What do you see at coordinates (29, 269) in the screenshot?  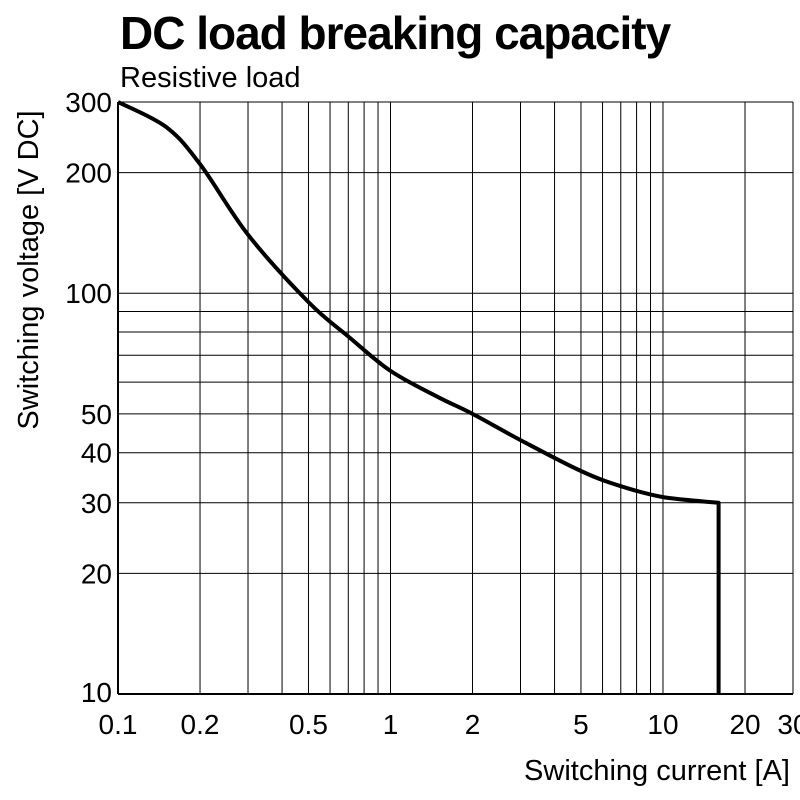 I see `y-axis-label: Switching voltage [V DC]` at bounding box center [29, 269].